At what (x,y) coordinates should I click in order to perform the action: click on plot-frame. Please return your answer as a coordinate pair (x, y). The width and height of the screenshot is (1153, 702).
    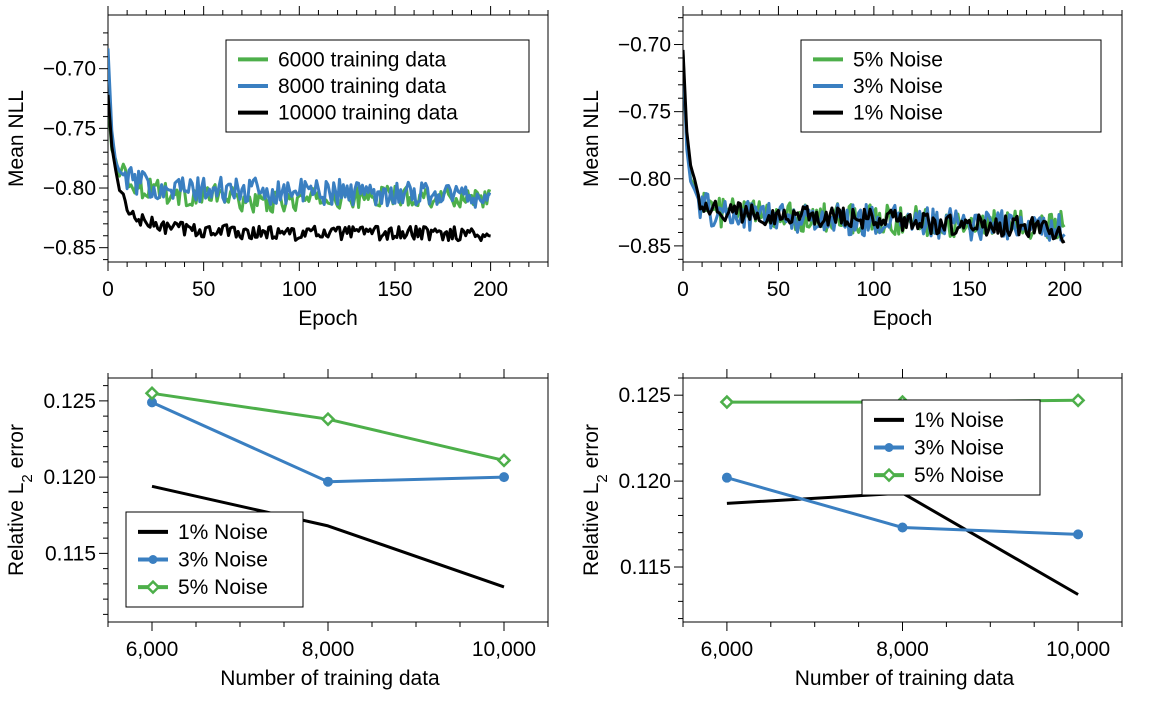
    Looking at the image, I should click on (328, 138).